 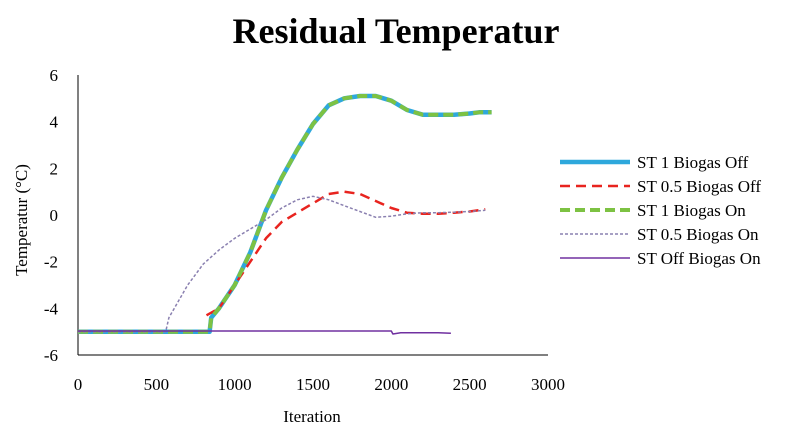 I want to click on y-tick-label: 4, so click(x=54, y=122).